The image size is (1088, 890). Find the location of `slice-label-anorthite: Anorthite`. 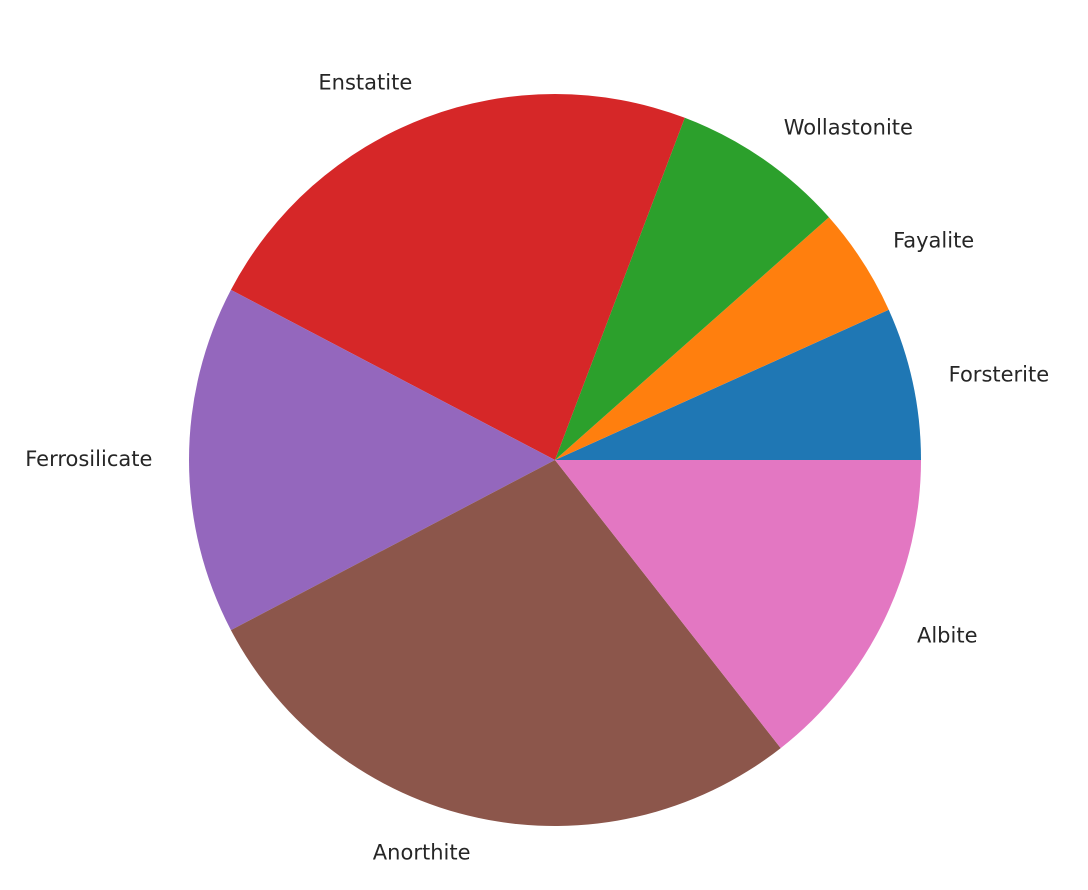

slice-label-anorthite: Anorthite is located at coordinates (422, 853).